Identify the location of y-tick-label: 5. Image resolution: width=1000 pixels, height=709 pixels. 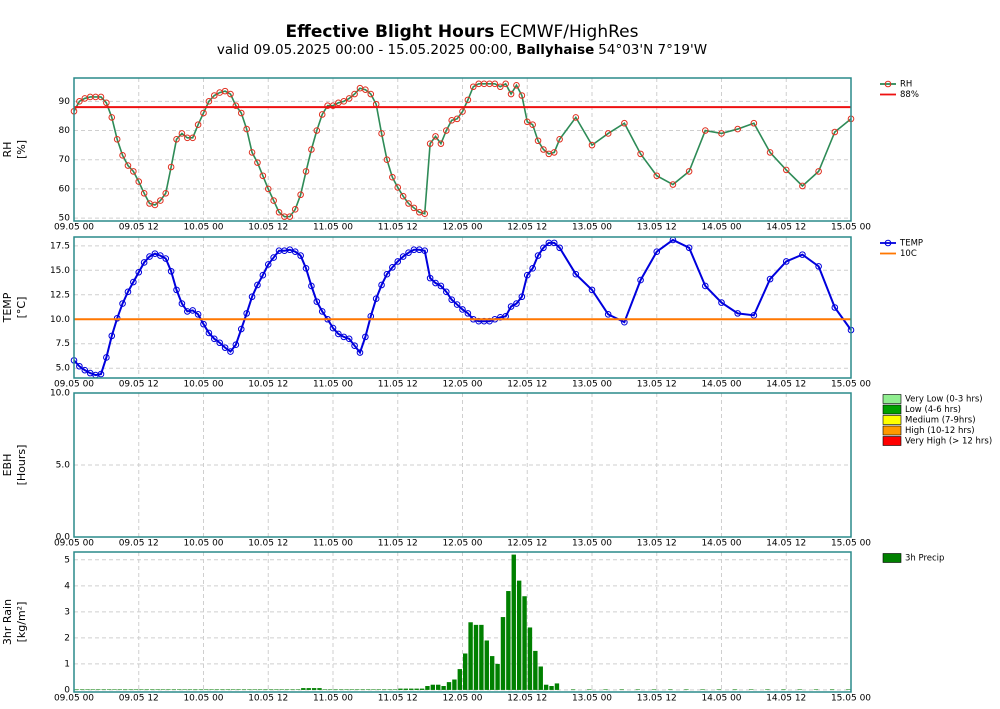
(67, 560).